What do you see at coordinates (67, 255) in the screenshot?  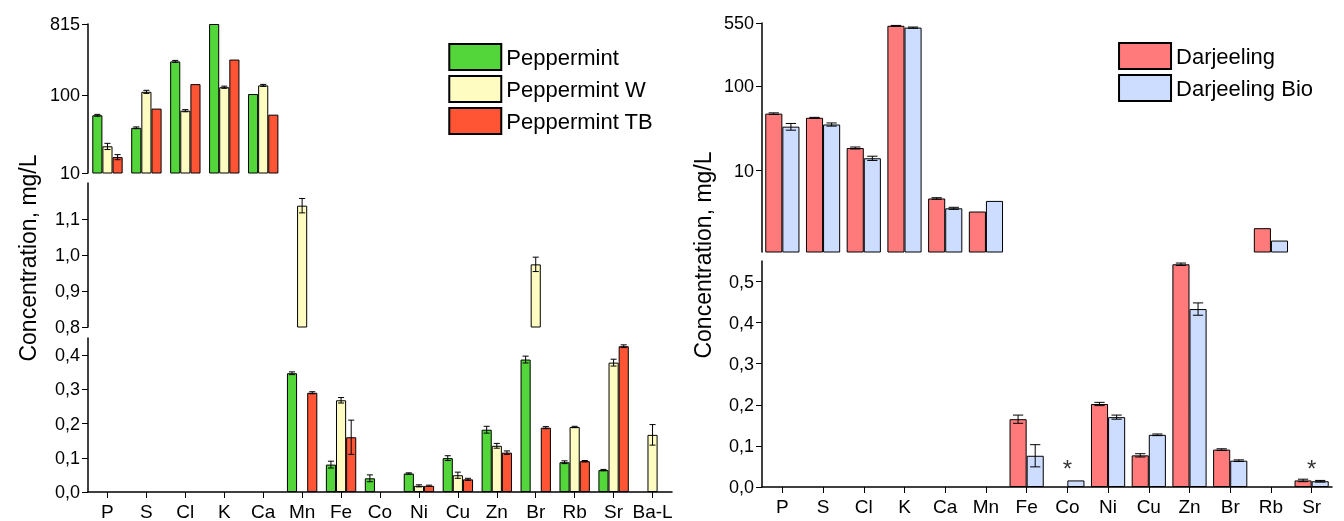 I see `y-tick-label: 1,0` at bounding box center [67, 255].